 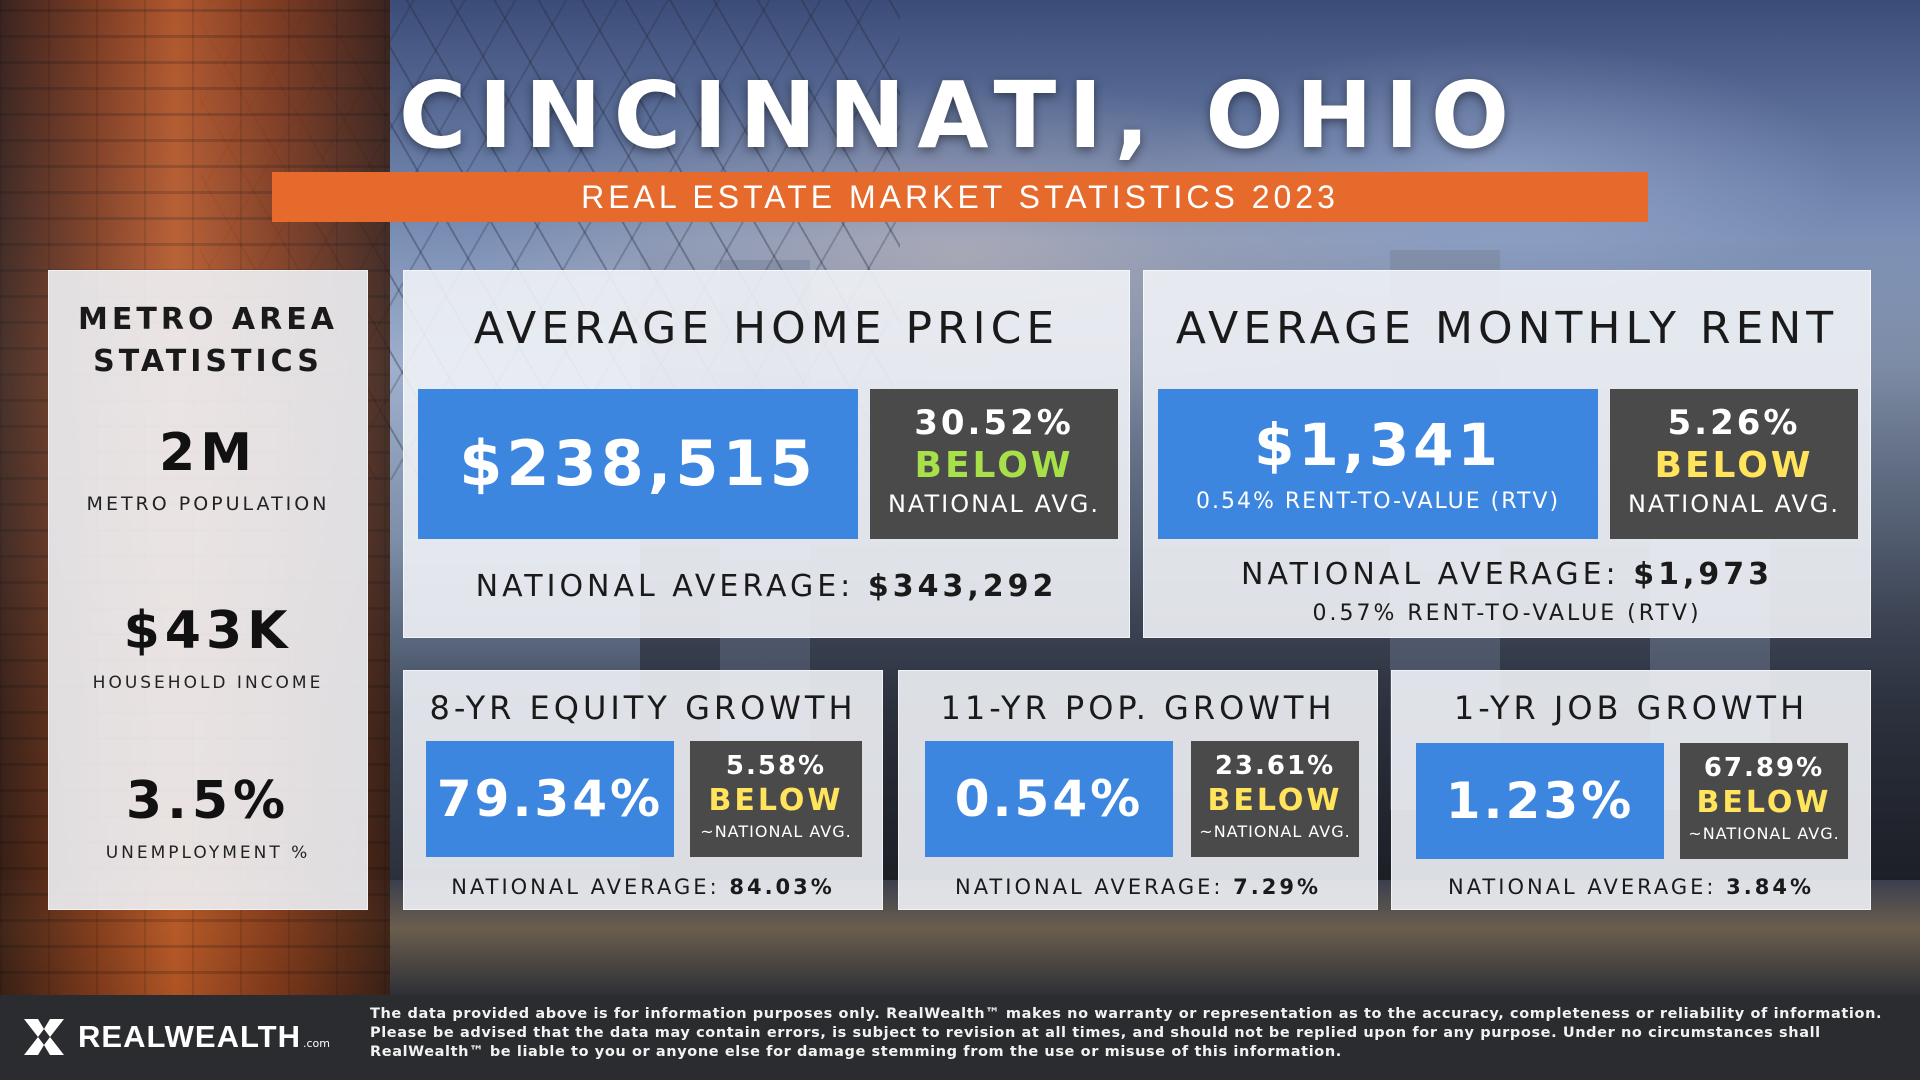 I want to click on pop-value-box: 0.54%, so click(x=1049, y=799).